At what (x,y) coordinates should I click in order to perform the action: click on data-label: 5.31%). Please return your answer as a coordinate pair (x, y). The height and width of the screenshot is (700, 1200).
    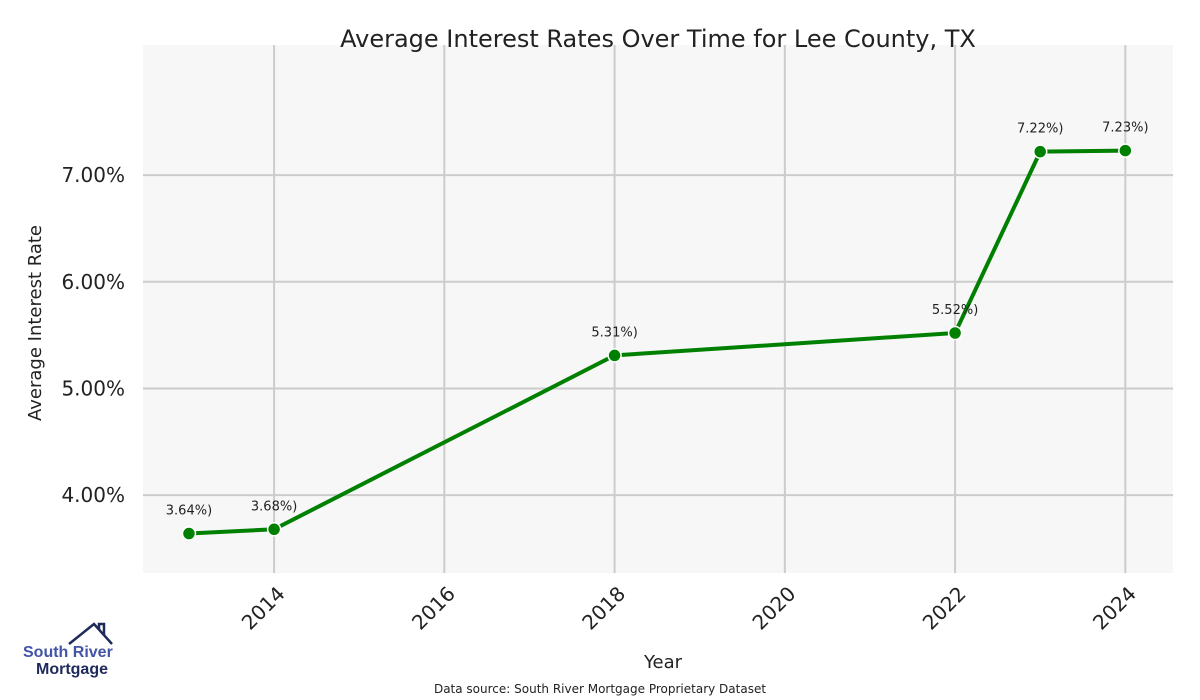
    Looking at the image, I should click on (614, 332).